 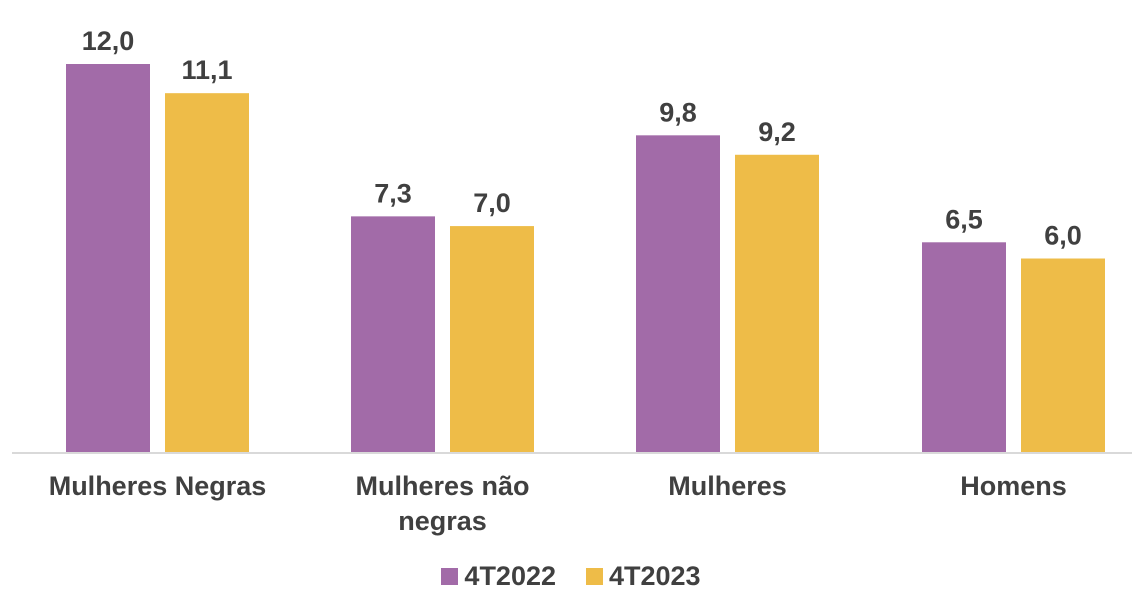 What do you see at coordinates (571, 576) in the screenshot?
I see `legend: 4T2022 4T2023` at bounding box center [571, 576].